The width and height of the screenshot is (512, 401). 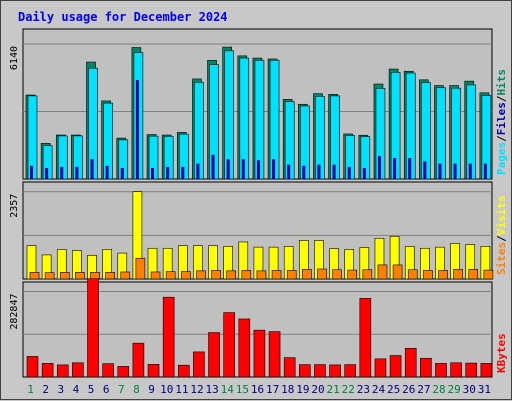 What do you see at coordinates (379, 389) in the screenshot?
I see `day-label: 24` at bounding box center [379, 389].